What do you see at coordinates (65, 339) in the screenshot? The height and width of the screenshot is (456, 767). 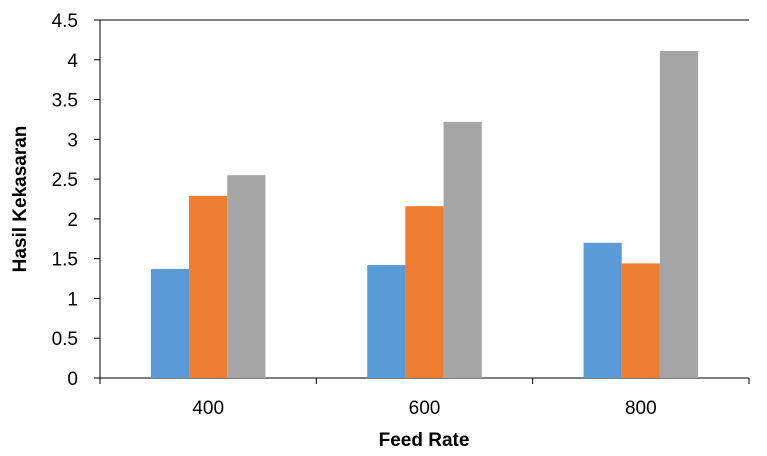 I see `y-tick-label: 0.5` at bounding box center [65, 339].